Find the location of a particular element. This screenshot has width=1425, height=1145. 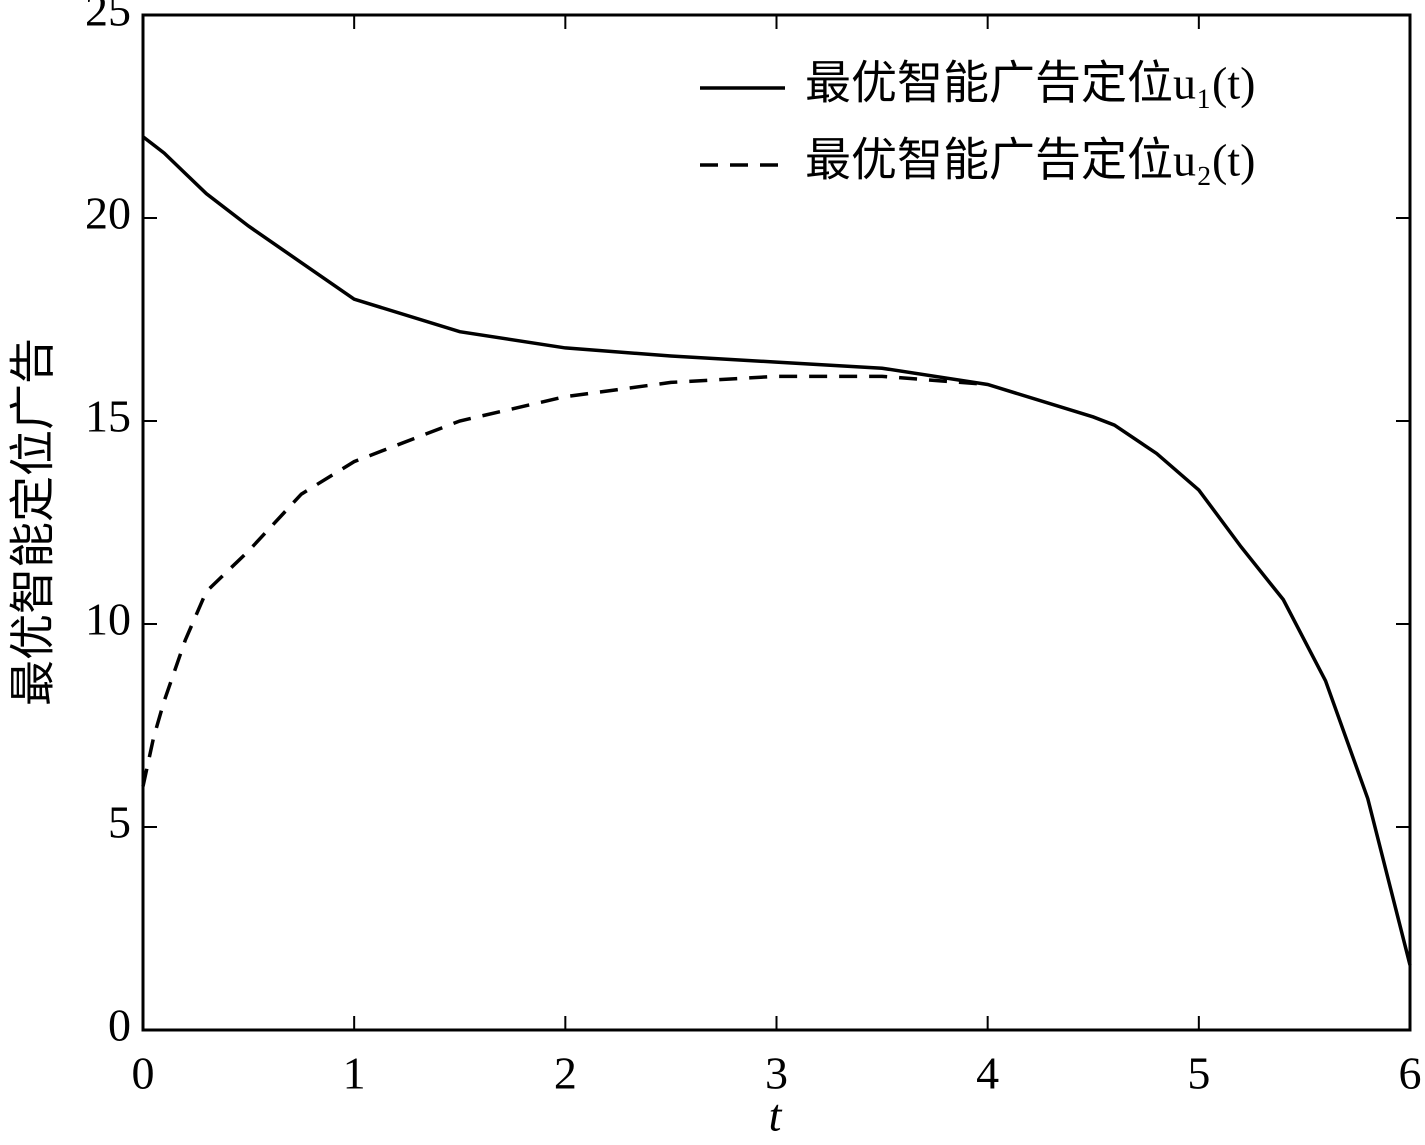

y-tick-label: 25 is located at coordinates (108, 18).